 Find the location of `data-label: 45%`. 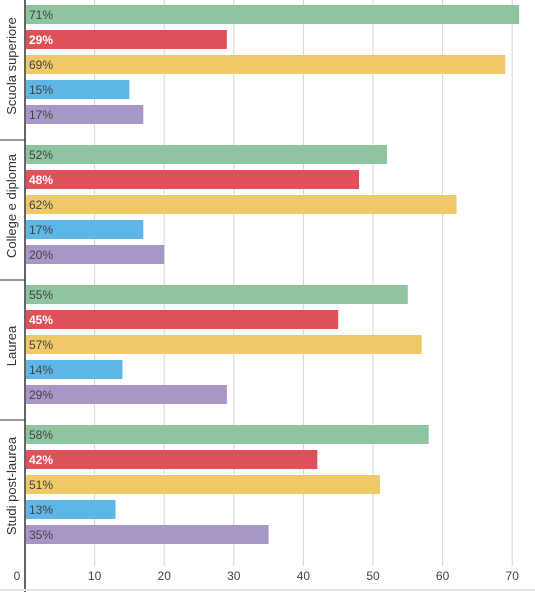

data-label: 45% is located at coordinates (41, 320).